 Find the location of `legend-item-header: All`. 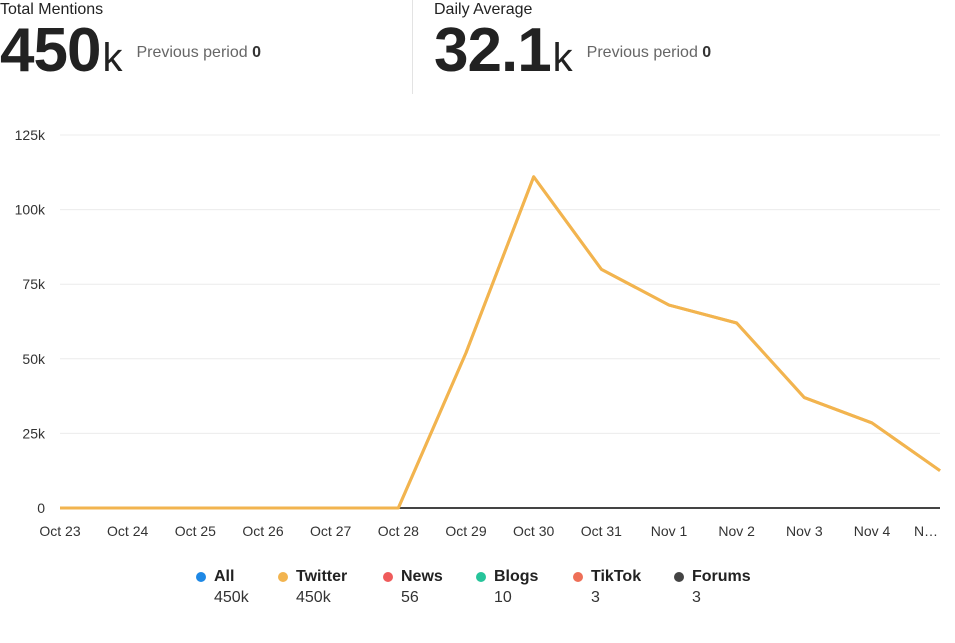

legend-item-header: All is located at coordinates (222, 577).